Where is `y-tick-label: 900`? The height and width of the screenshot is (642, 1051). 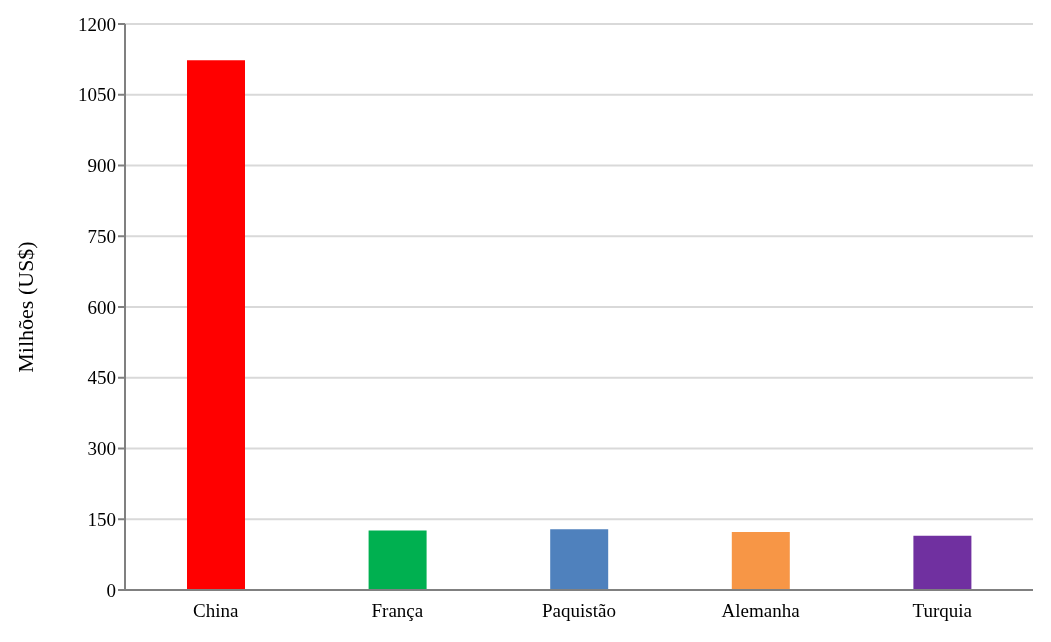
y-tick-label: 900 is located at coordinates (101, 166).